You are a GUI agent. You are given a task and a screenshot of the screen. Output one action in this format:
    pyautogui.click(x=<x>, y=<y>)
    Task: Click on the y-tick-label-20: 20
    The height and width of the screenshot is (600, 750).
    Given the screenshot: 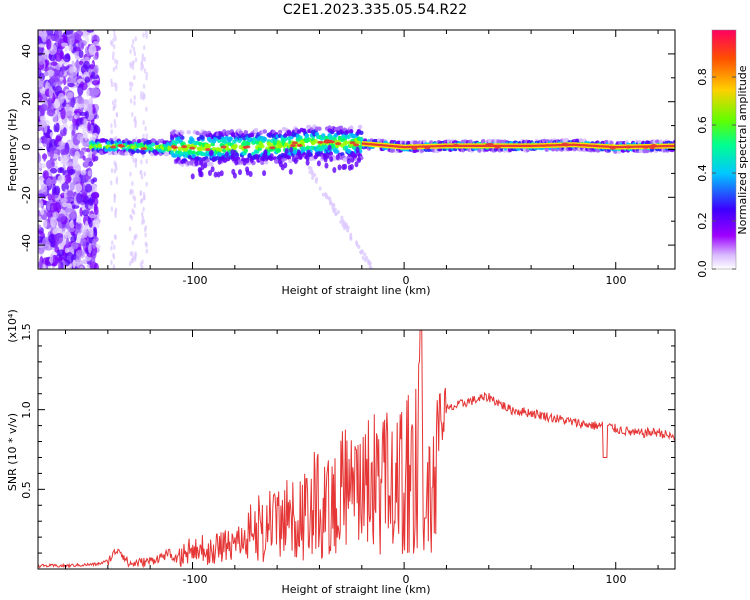 What is the action you would take?
    pyautogui.click(x=26, y=99)
    